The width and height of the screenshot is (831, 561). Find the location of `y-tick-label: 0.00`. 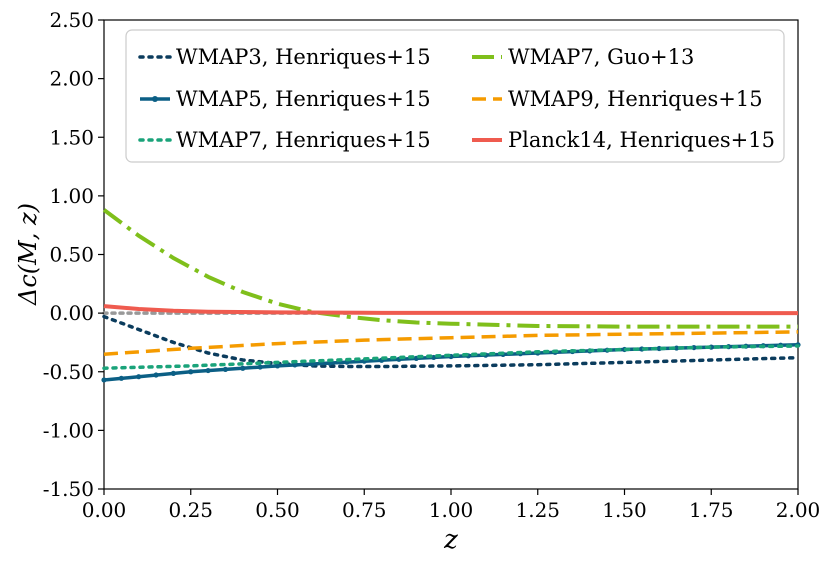

y-tick-label: 0.00 is located at coordinates (71, 313).